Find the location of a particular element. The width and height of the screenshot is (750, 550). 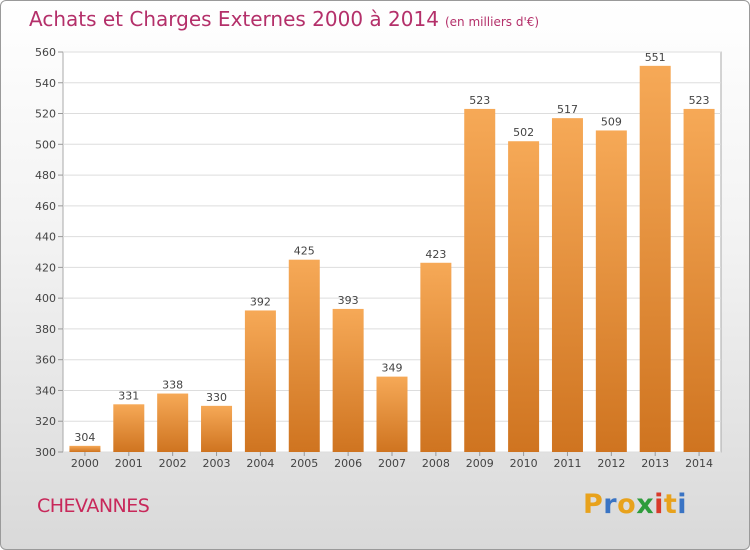

x-tick-label: 2010 is located at coordinates (524, 463).